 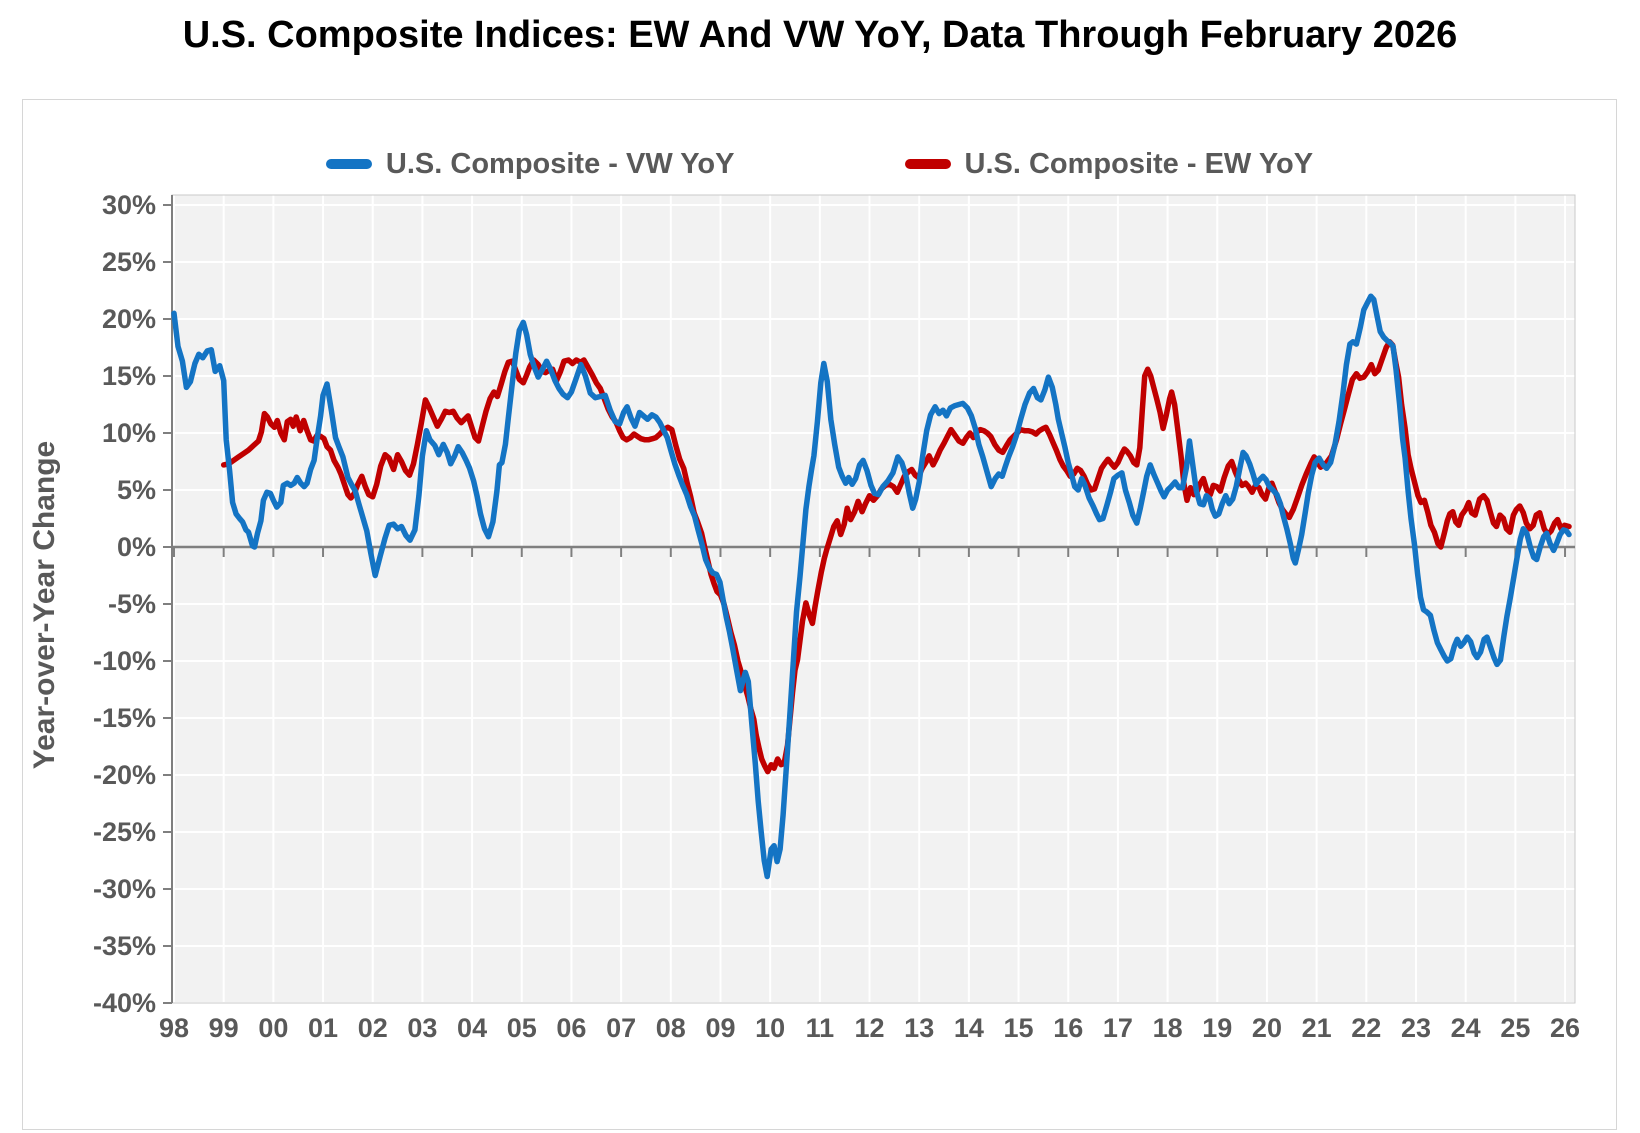 What do you see at coordinates (1217, 1028) in the screenshot?
I see `x-tick-label: 19` at bounding box center [1217, 1028].